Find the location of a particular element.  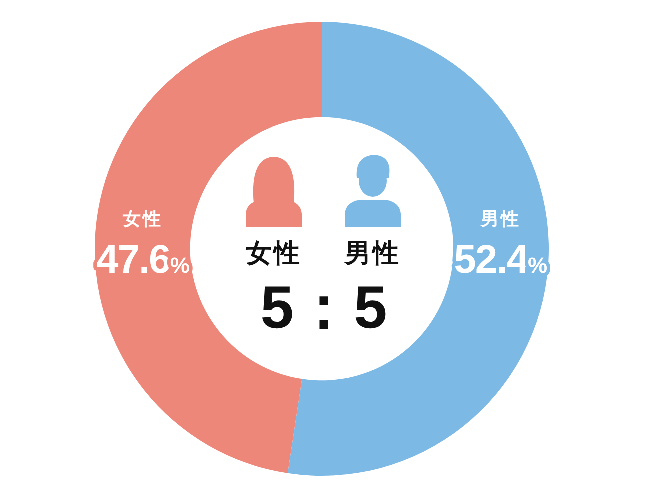

annotation: 女性 is located at coordinates (274, 253).